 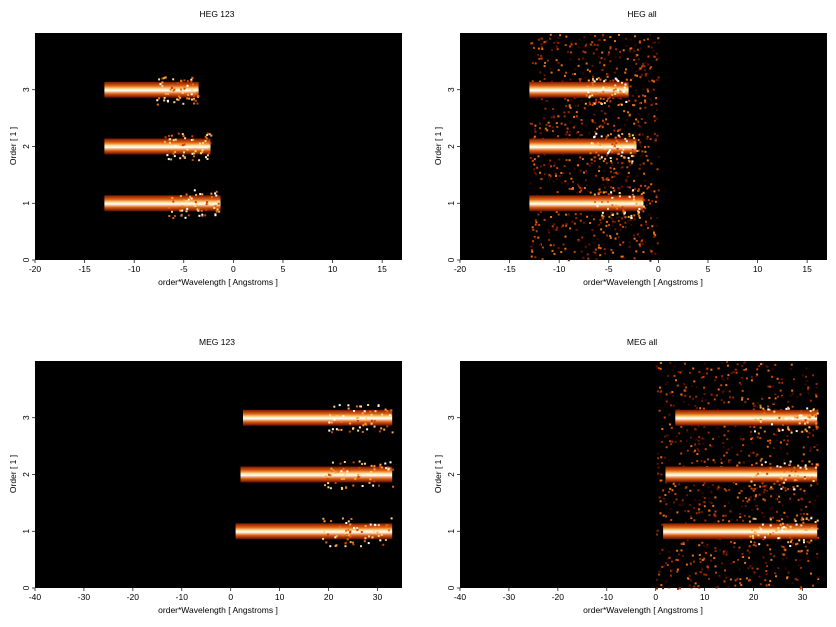 What do you see at coordinates (438, 146) in the screenshot?
I see `y-axis-label: Order [ 1 ]` at bounding box center [438, 146].